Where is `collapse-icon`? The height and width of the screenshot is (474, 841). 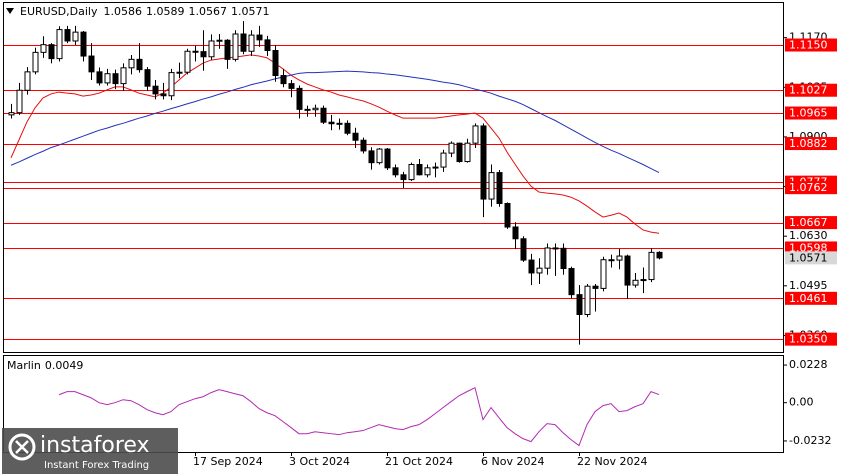 collapse-icon is located at coordinates (10, 11).